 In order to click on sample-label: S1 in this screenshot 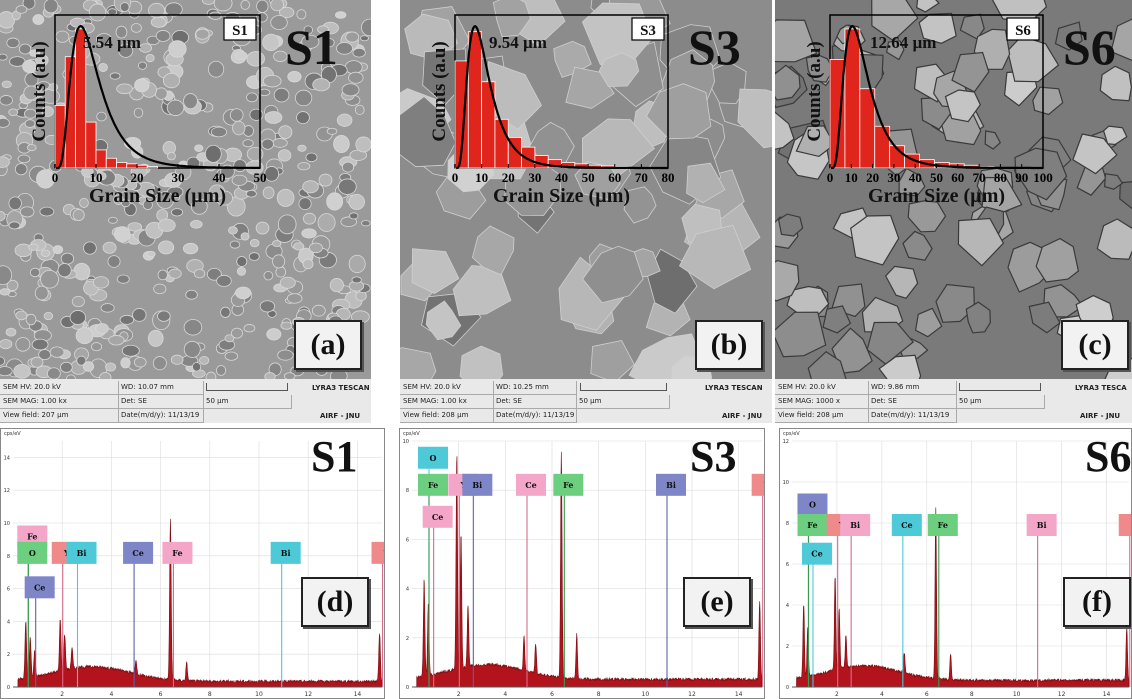, I will do `click(334, 456)`.